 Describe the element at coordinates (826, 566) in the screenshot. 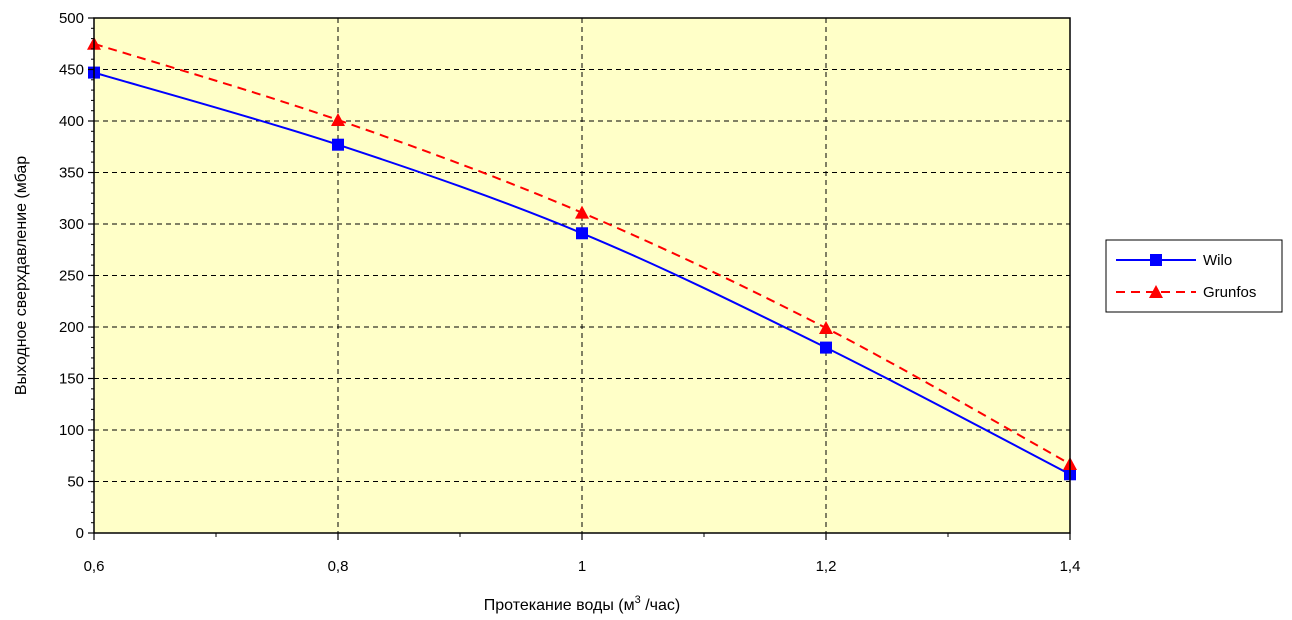

I see `x-tick-label: 1,2` at that location.